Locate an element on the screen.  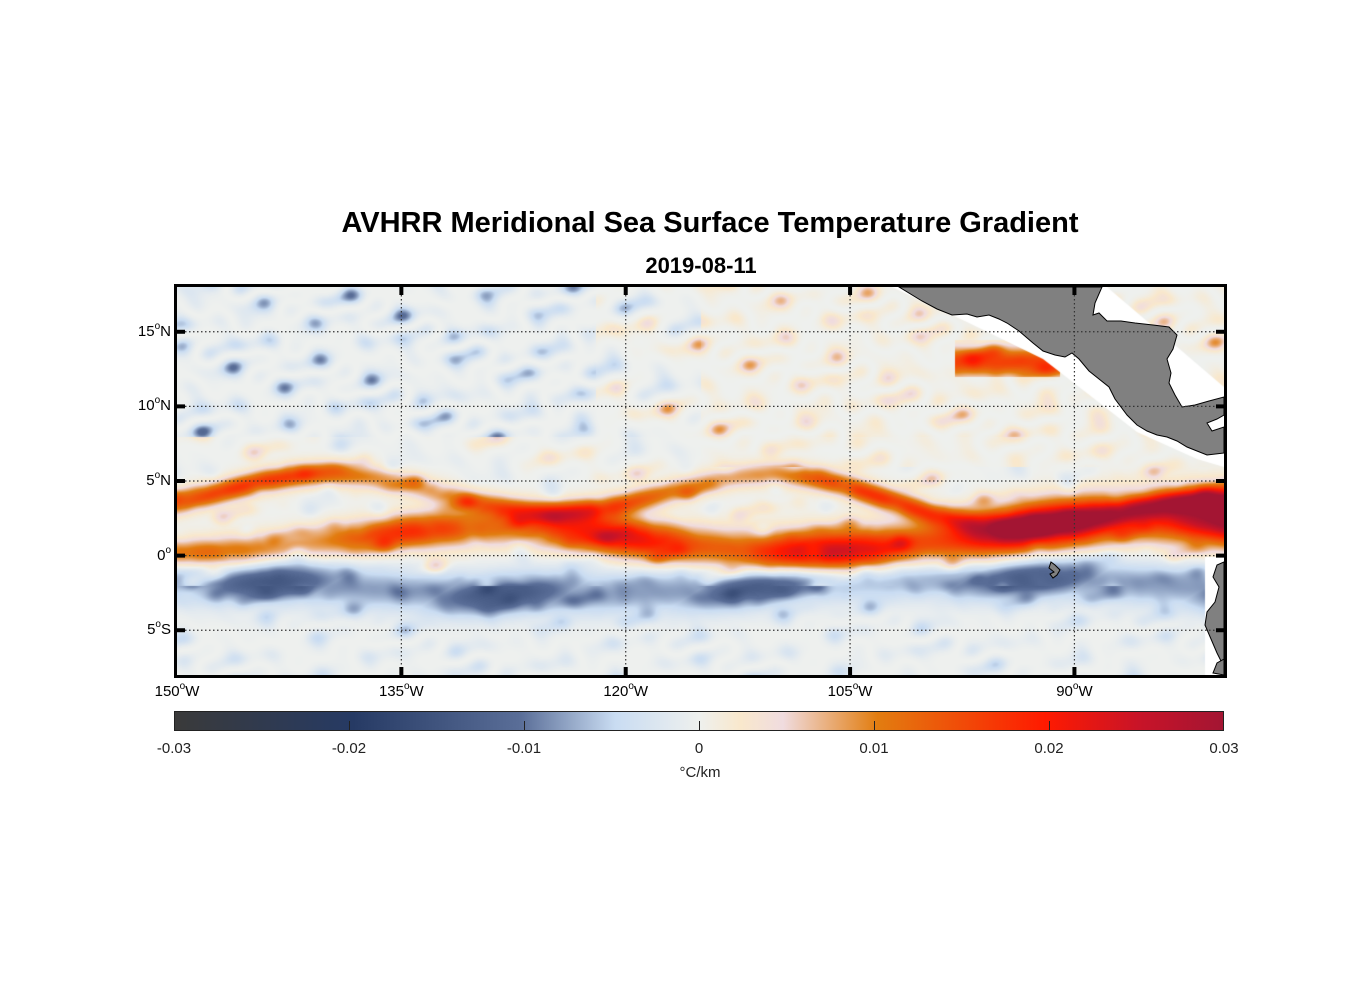
lon-tick-label: 90oW is located at coordinates (1074, 691).